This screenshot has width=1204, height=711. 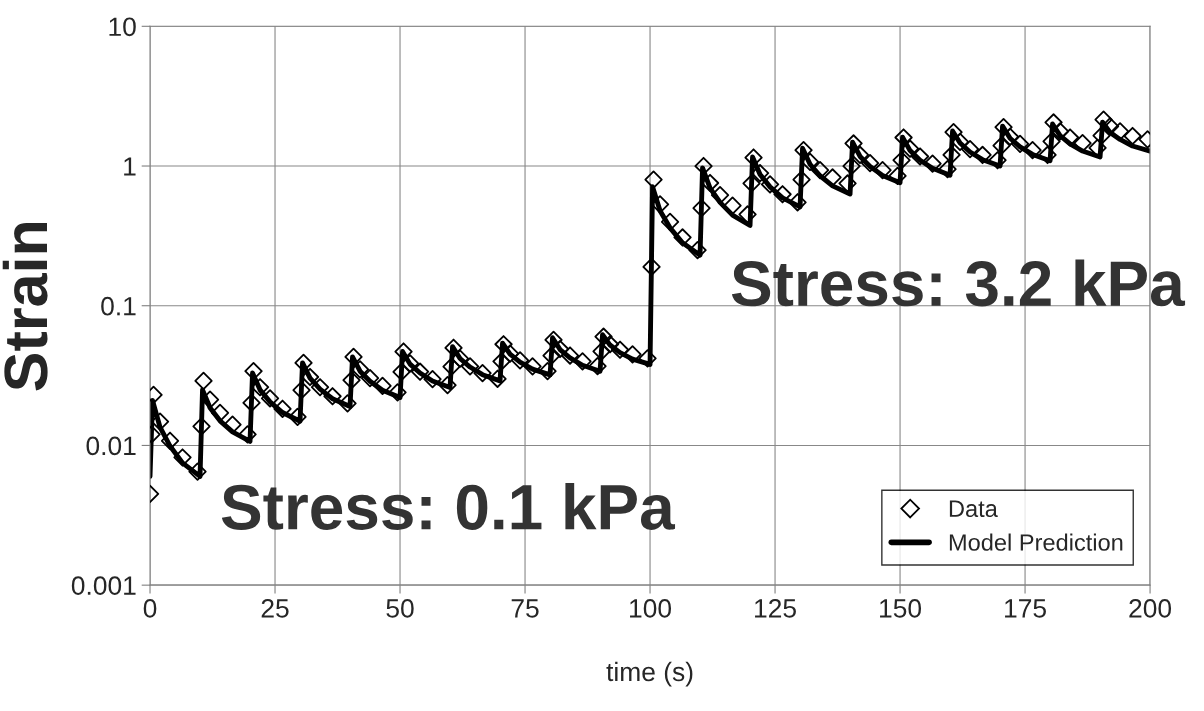 I want to click on y-tick-label: 0.01, so click(x=111, y=446).